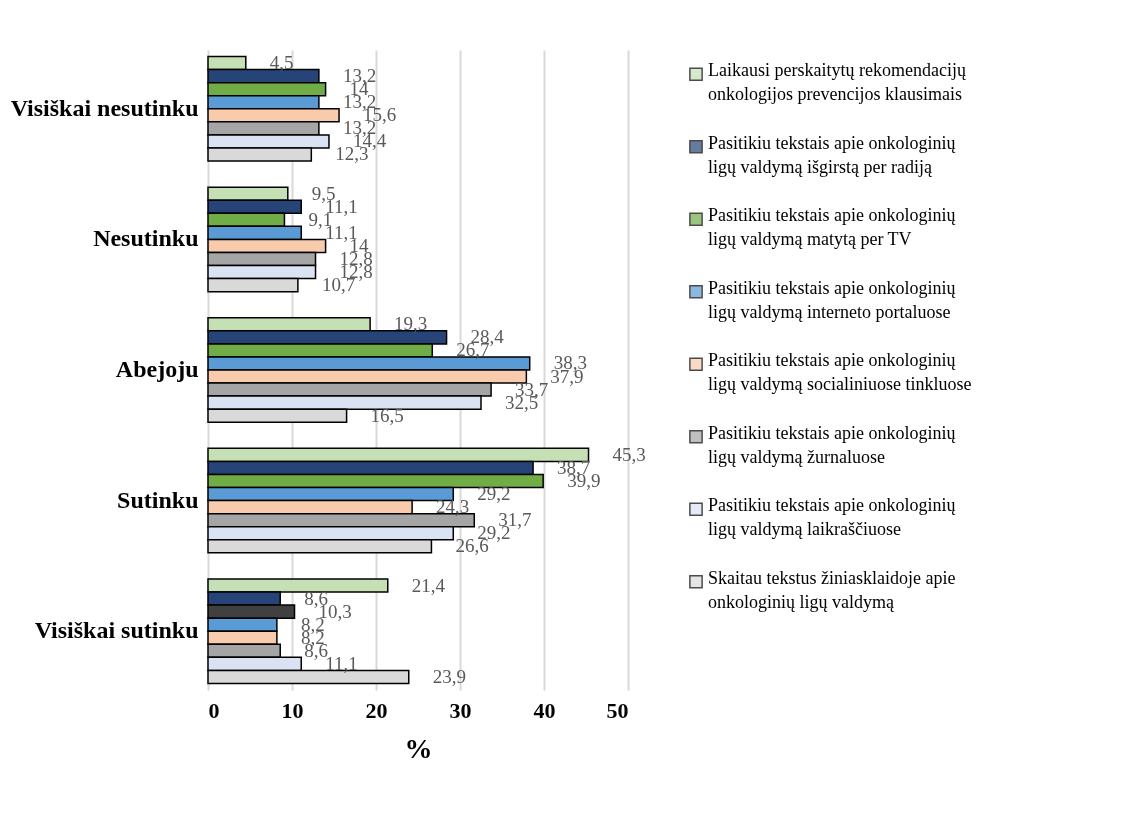  What do you see at coordinates (840, 372) in the screenshot?
I see `legend-label: Pasitikiu tekstais apie onkologinių ligų valdymą socialiniuose tinkluose` at bounding box center [840, 372].